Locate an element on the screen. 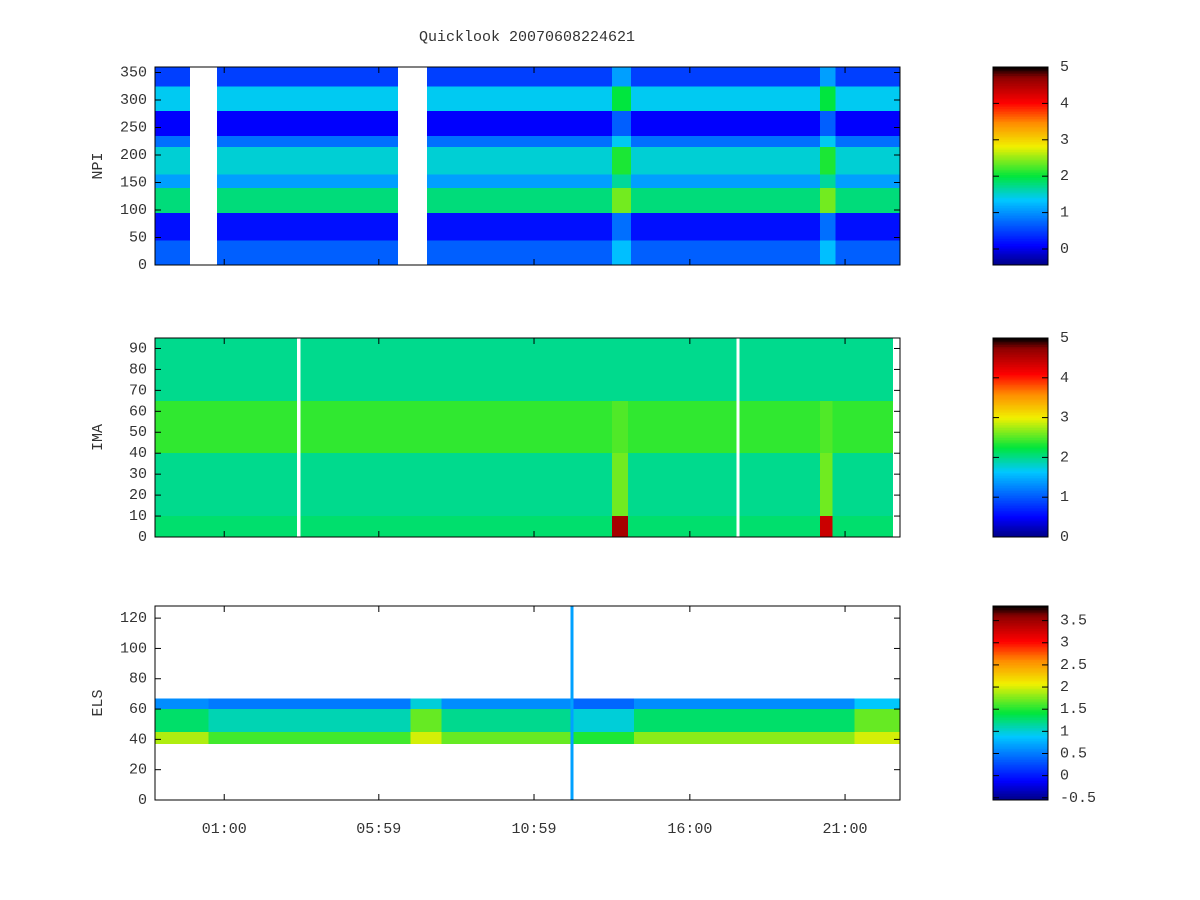  y-tick-label: 350 is located at coordinates (133, 72).